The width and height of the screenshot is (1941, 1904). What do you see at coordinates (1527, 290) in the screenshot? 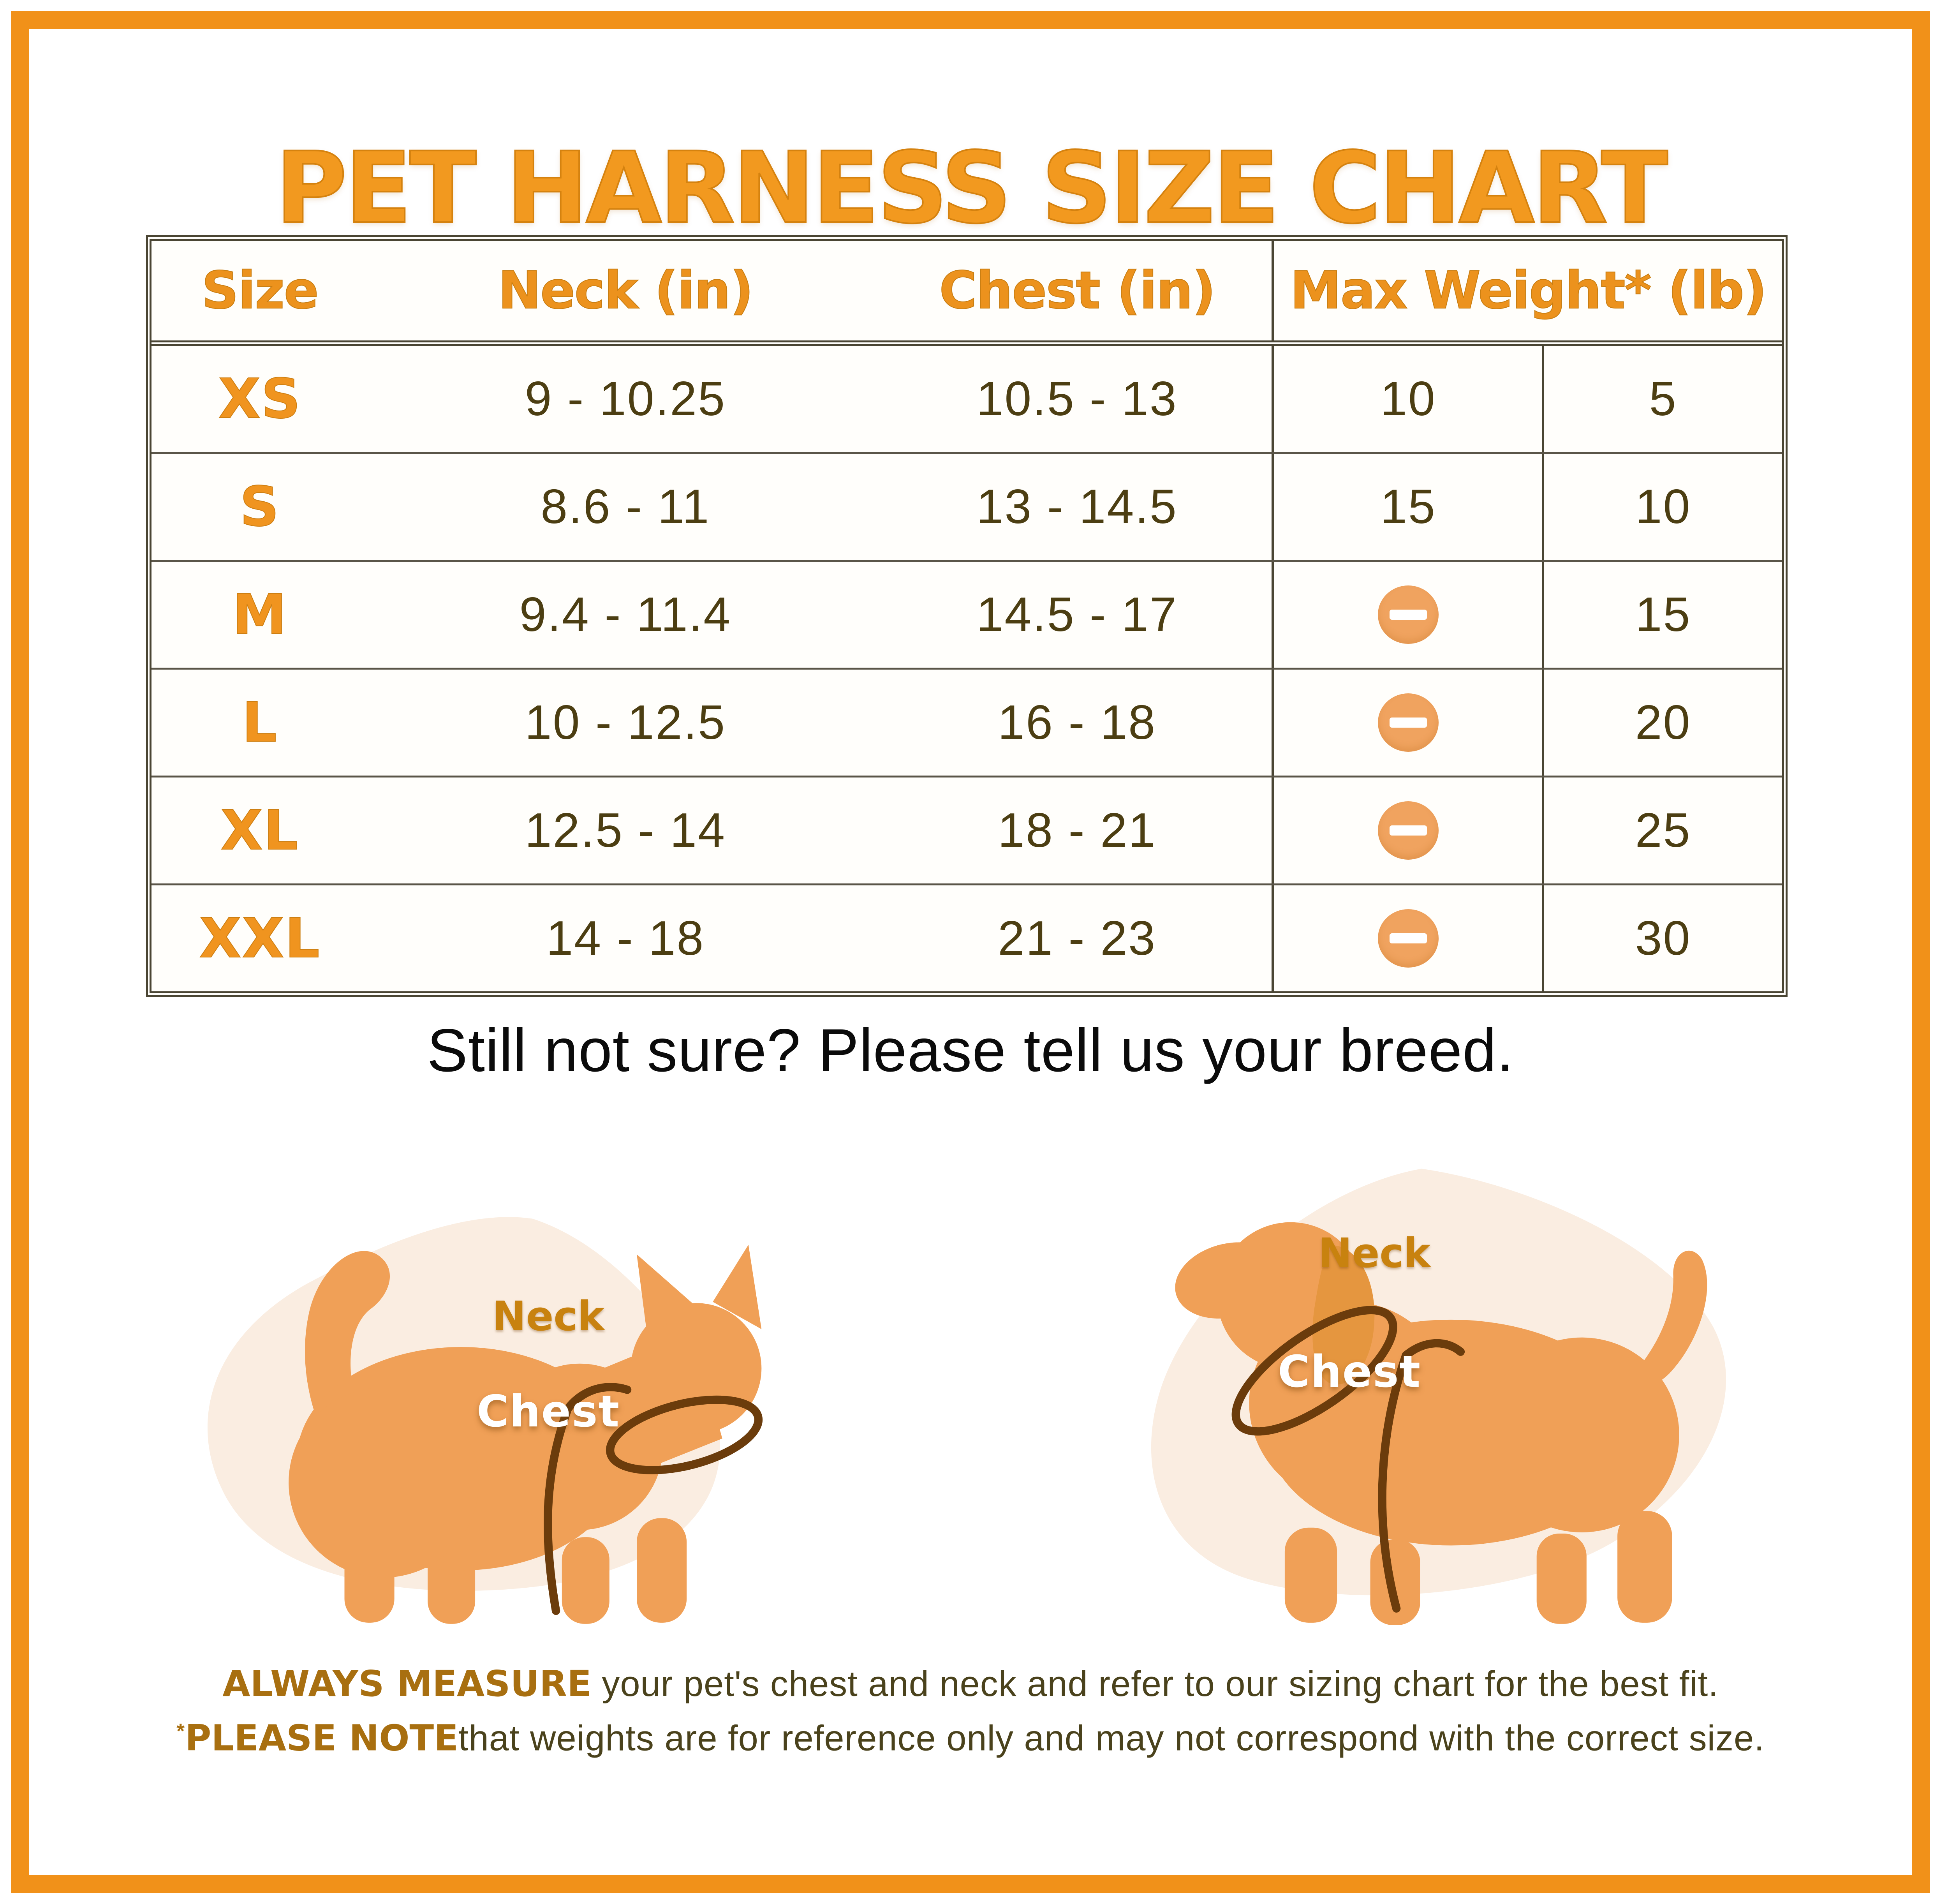
I see `header-max-weight: Max Weight* (lb)` at bounding box center [1527, 290].